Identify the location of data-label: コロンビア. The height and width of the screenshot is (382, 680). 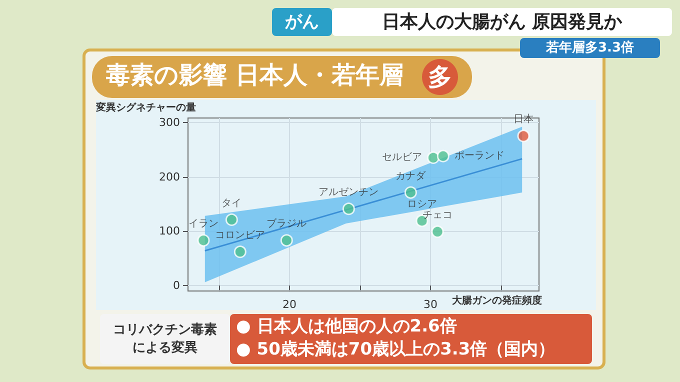
(240, 236).